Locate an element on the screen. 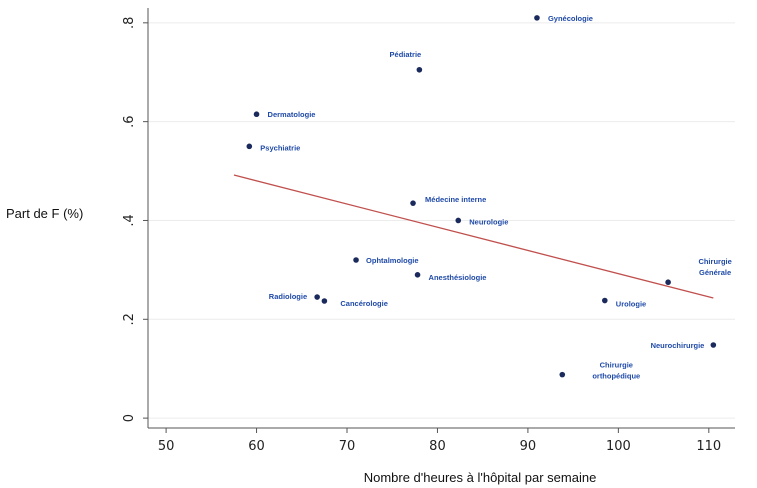 The height and width of the screenshot is (488, 757). data-label-line: Pédiatrie is located at coordinates (406, 54).